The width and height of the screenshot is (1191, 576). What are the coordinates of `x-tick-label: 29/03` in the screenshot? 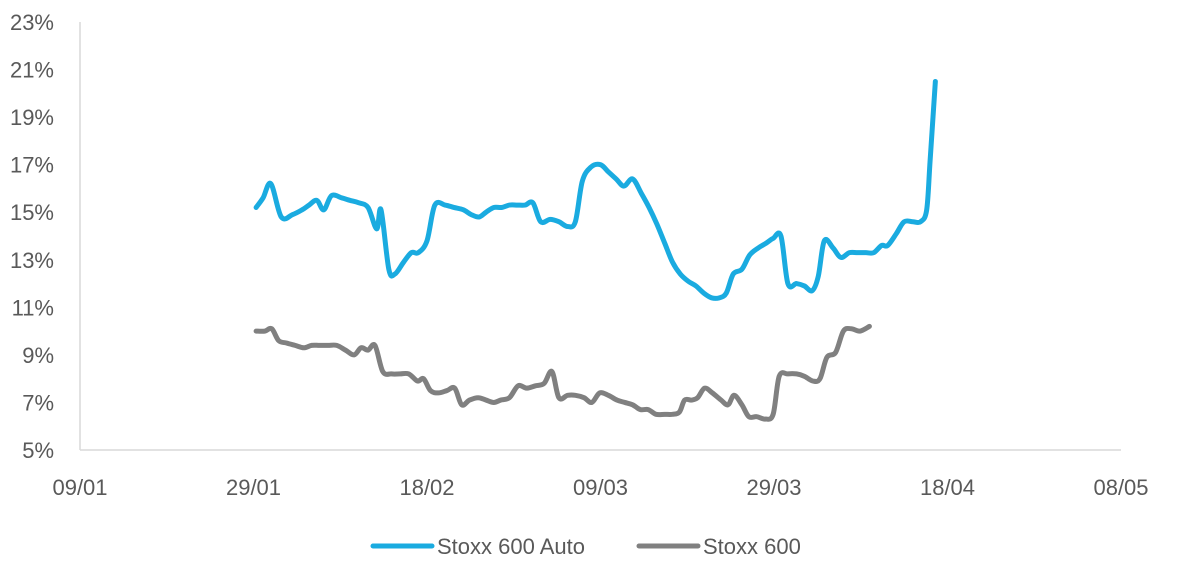 It's located at (773, 487).